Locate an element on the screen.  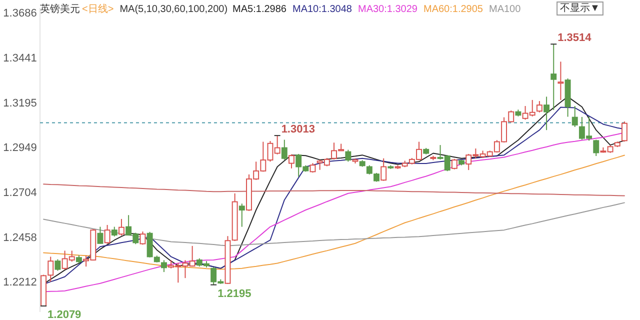
y-tick-label: 1.2704 is located at coordinates (20, 192).